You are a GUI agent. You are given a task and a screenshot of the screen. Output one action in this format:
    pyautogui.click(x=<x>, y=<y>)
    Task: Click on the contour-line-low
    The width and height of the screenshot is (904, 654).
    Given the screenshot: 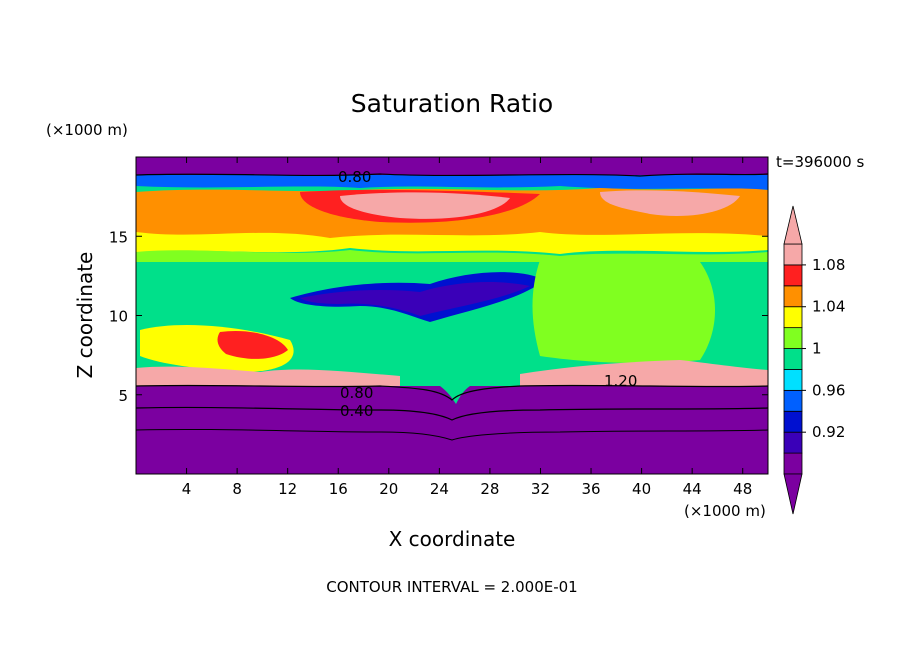 What is the action you would take?
    pyautogui.click(x=452, y=434)
    